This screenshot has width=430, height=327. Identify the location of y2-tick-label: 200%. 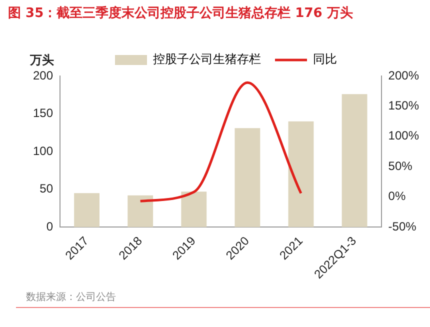
(404, 75).